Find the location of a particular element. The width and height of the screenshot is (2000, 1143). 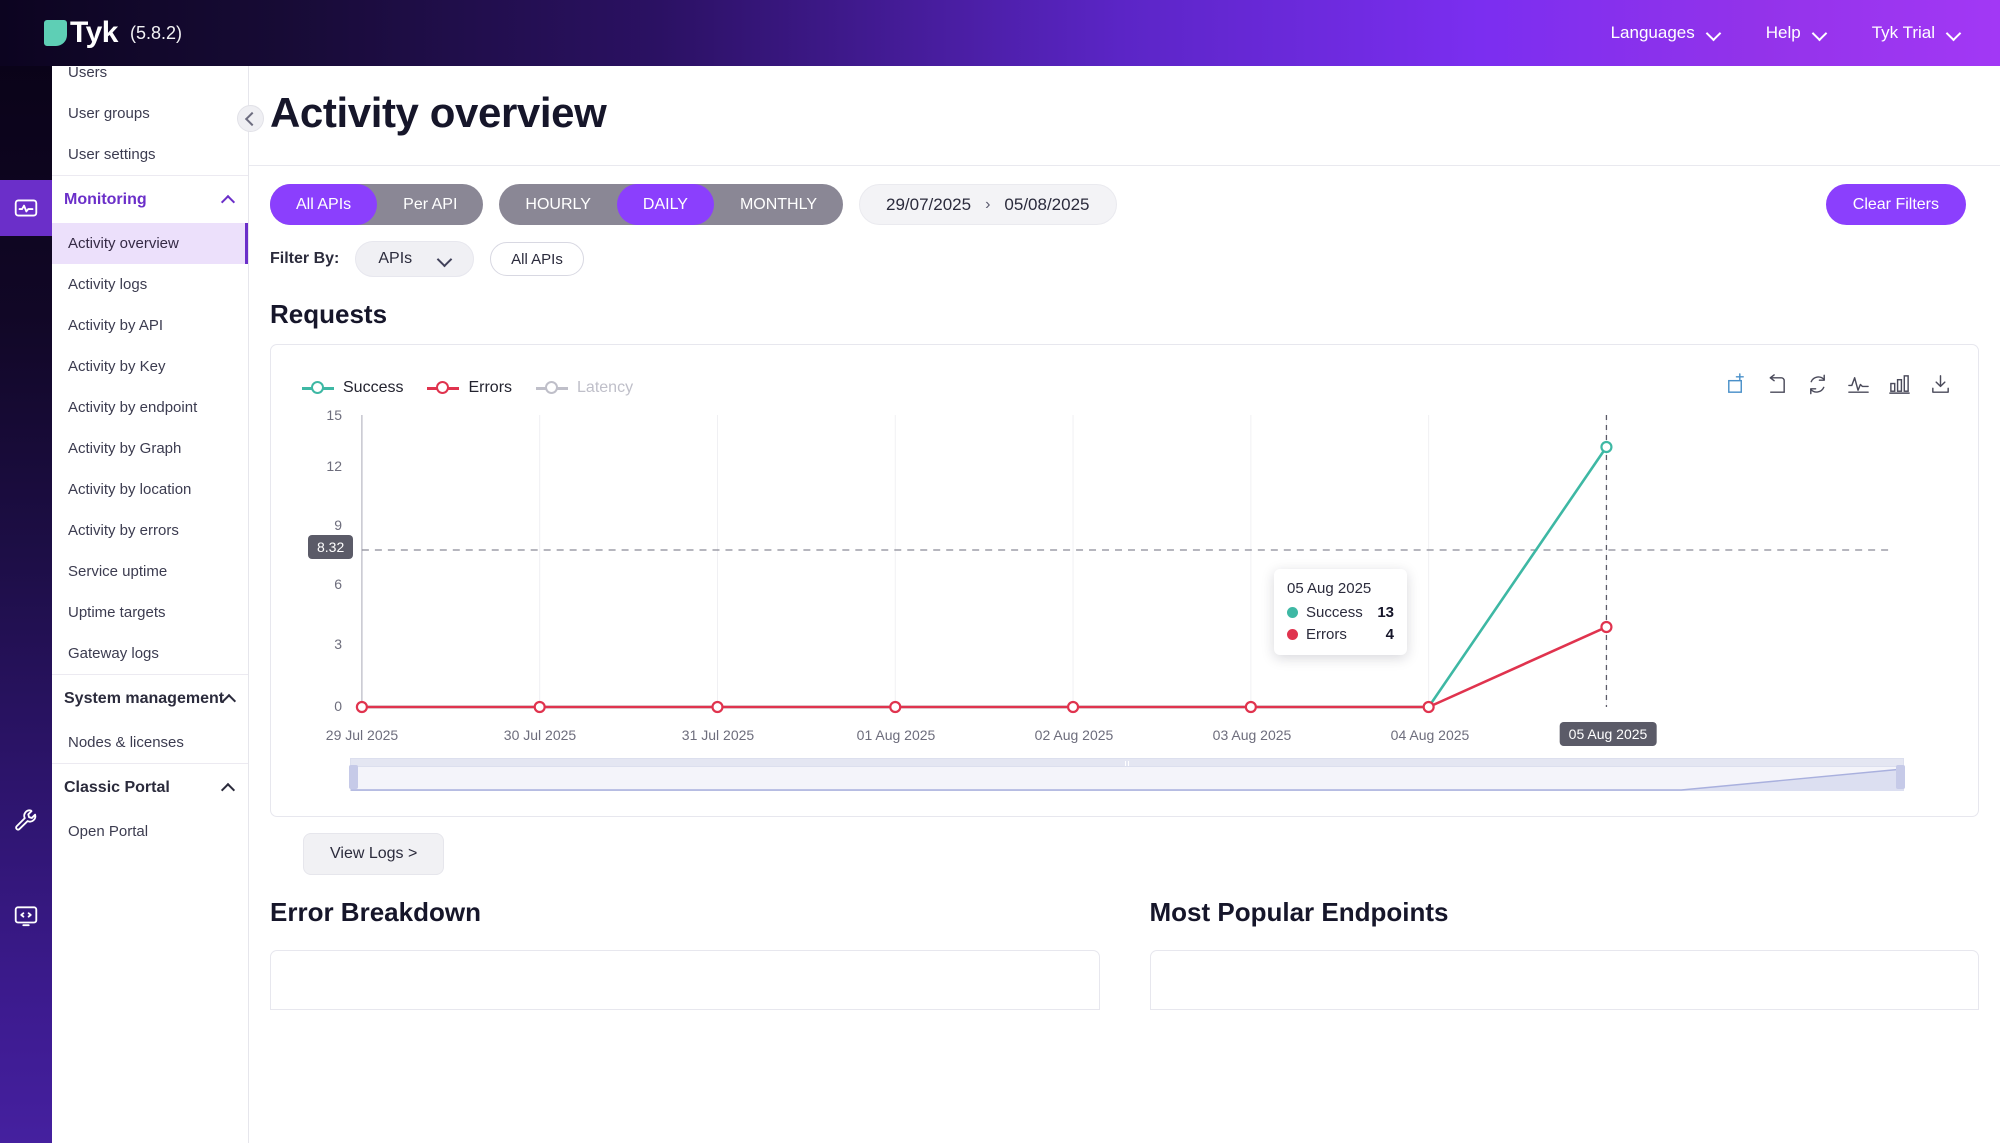

popular-endpoints-heading: Most Popular Endpoints is located at coordinates (1299, 912).